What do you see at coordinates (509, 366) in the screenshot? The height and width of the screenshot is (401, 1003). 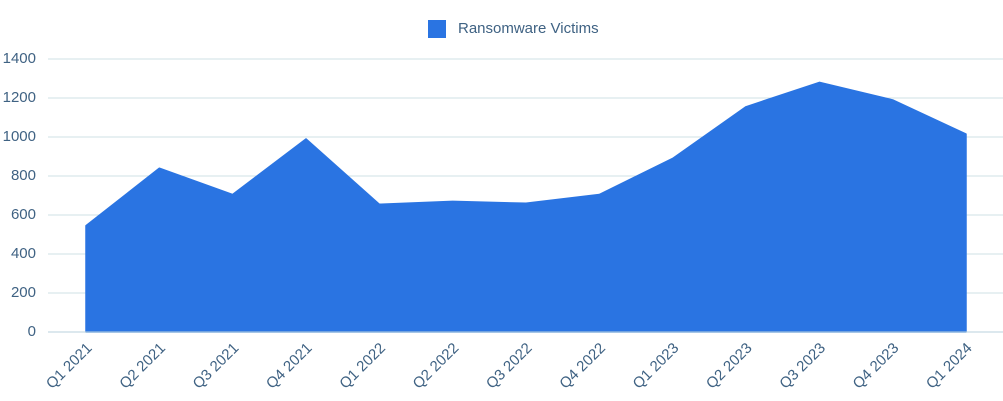 I see `x-tick-label: Q3 2022` at bounding box center [509, 366].